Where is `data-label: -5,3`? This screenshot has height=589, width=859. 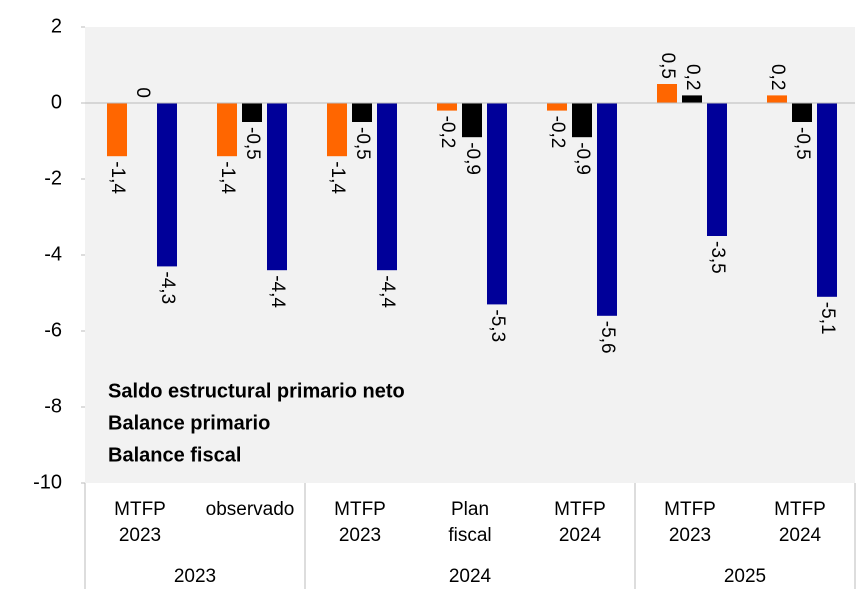
data-label: -5,3 is located at coordinates (497, 325).